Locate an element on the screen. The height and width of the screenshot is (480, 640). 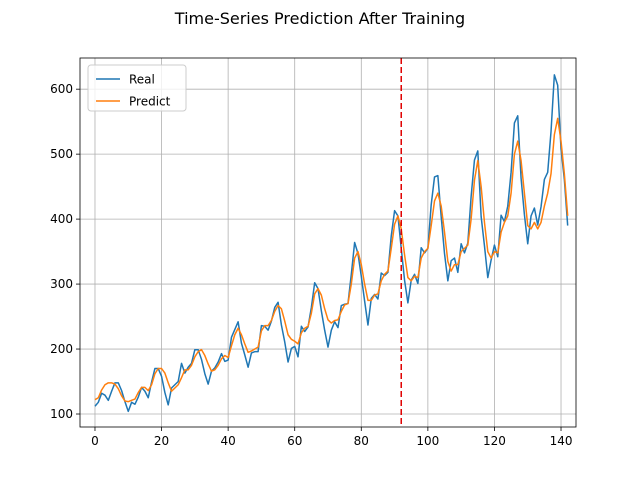
x-tick-label: 100 is located at coordinates (427, 441).